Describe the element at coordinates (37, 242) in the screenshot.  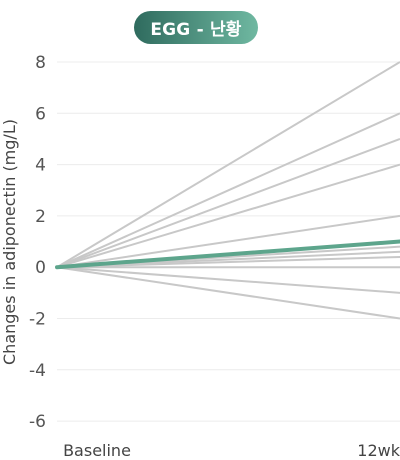
I see `y-tick-labels: 8 6 4 2 0 -2 -4 -6` at that location.